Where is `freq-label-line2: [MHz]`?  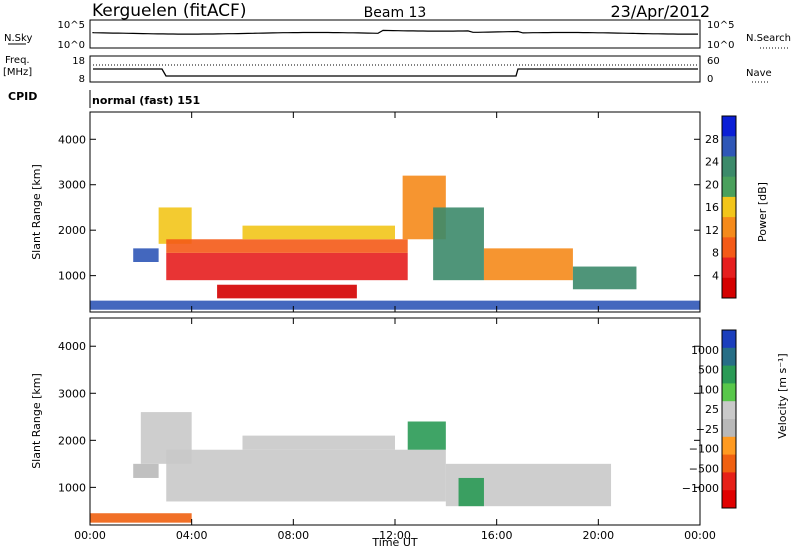
freq-label-line2: [MHz] is located at coordinates (17, 72).